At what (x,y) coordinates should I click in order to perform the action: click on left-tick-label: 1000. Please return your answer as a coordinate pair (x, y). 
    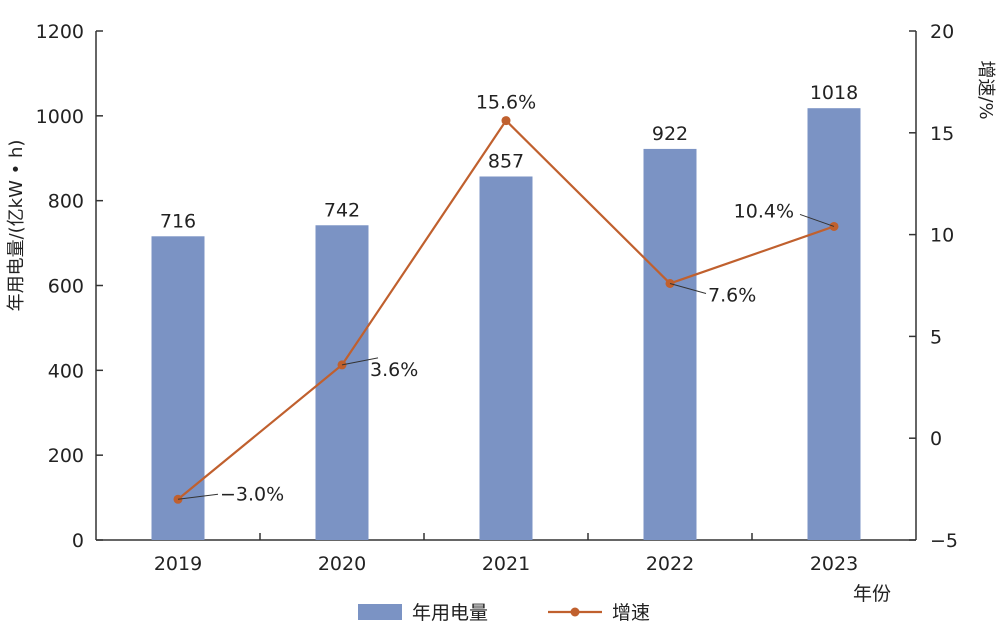
    Looking at the image, I should click on (60, 117).